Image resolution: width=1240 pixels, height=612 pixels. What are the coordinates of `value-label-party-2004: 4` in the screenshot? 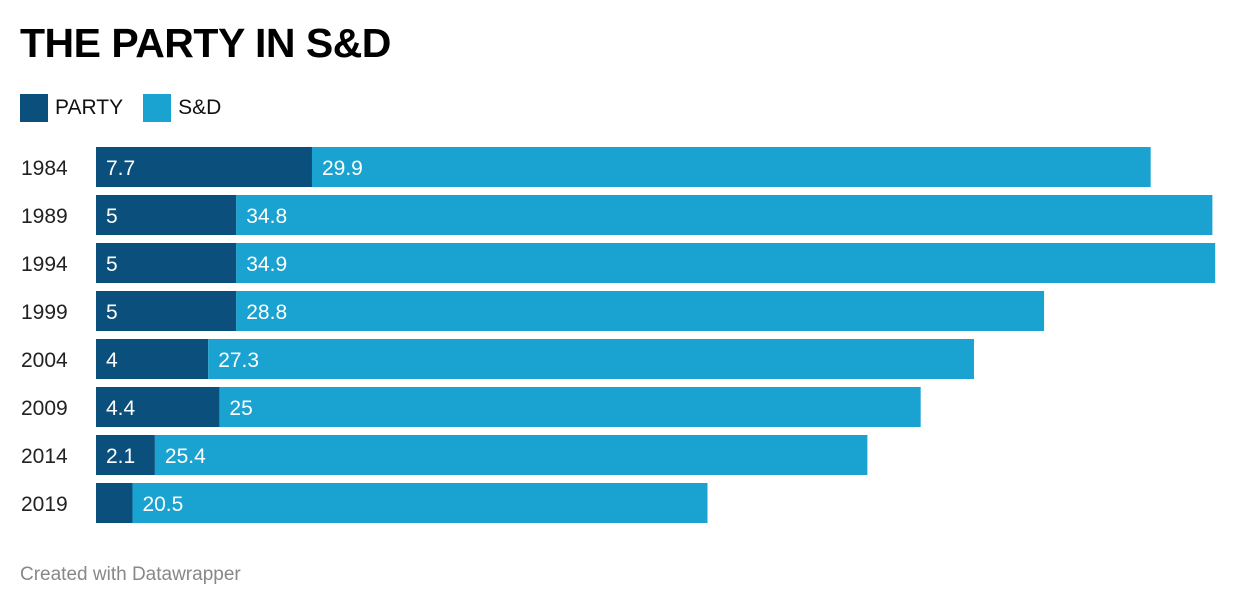 It's located at (112, 360).